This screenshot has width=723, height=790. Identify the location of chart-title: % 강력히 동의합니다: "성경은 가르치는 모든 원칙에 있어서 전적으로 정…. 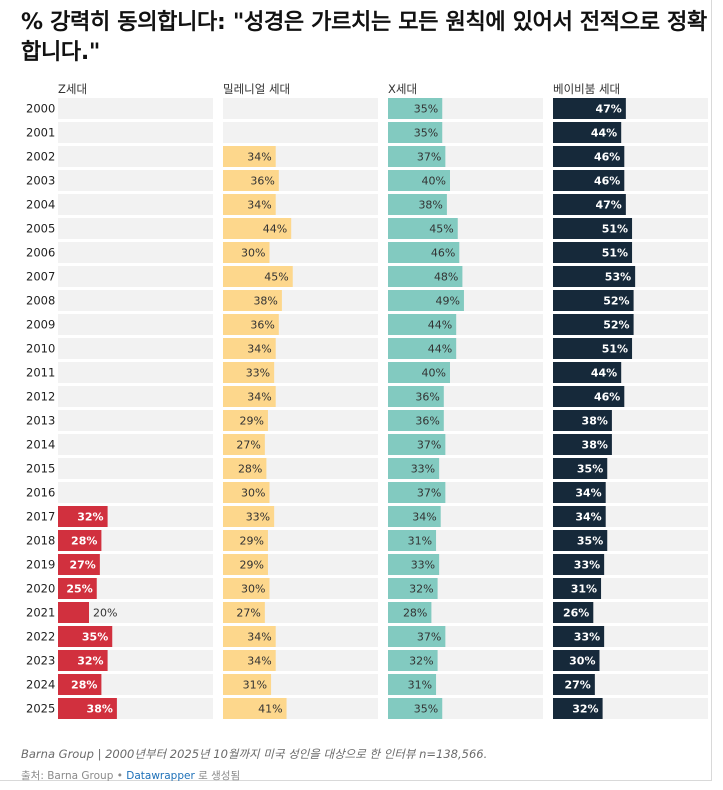
(364, 37).